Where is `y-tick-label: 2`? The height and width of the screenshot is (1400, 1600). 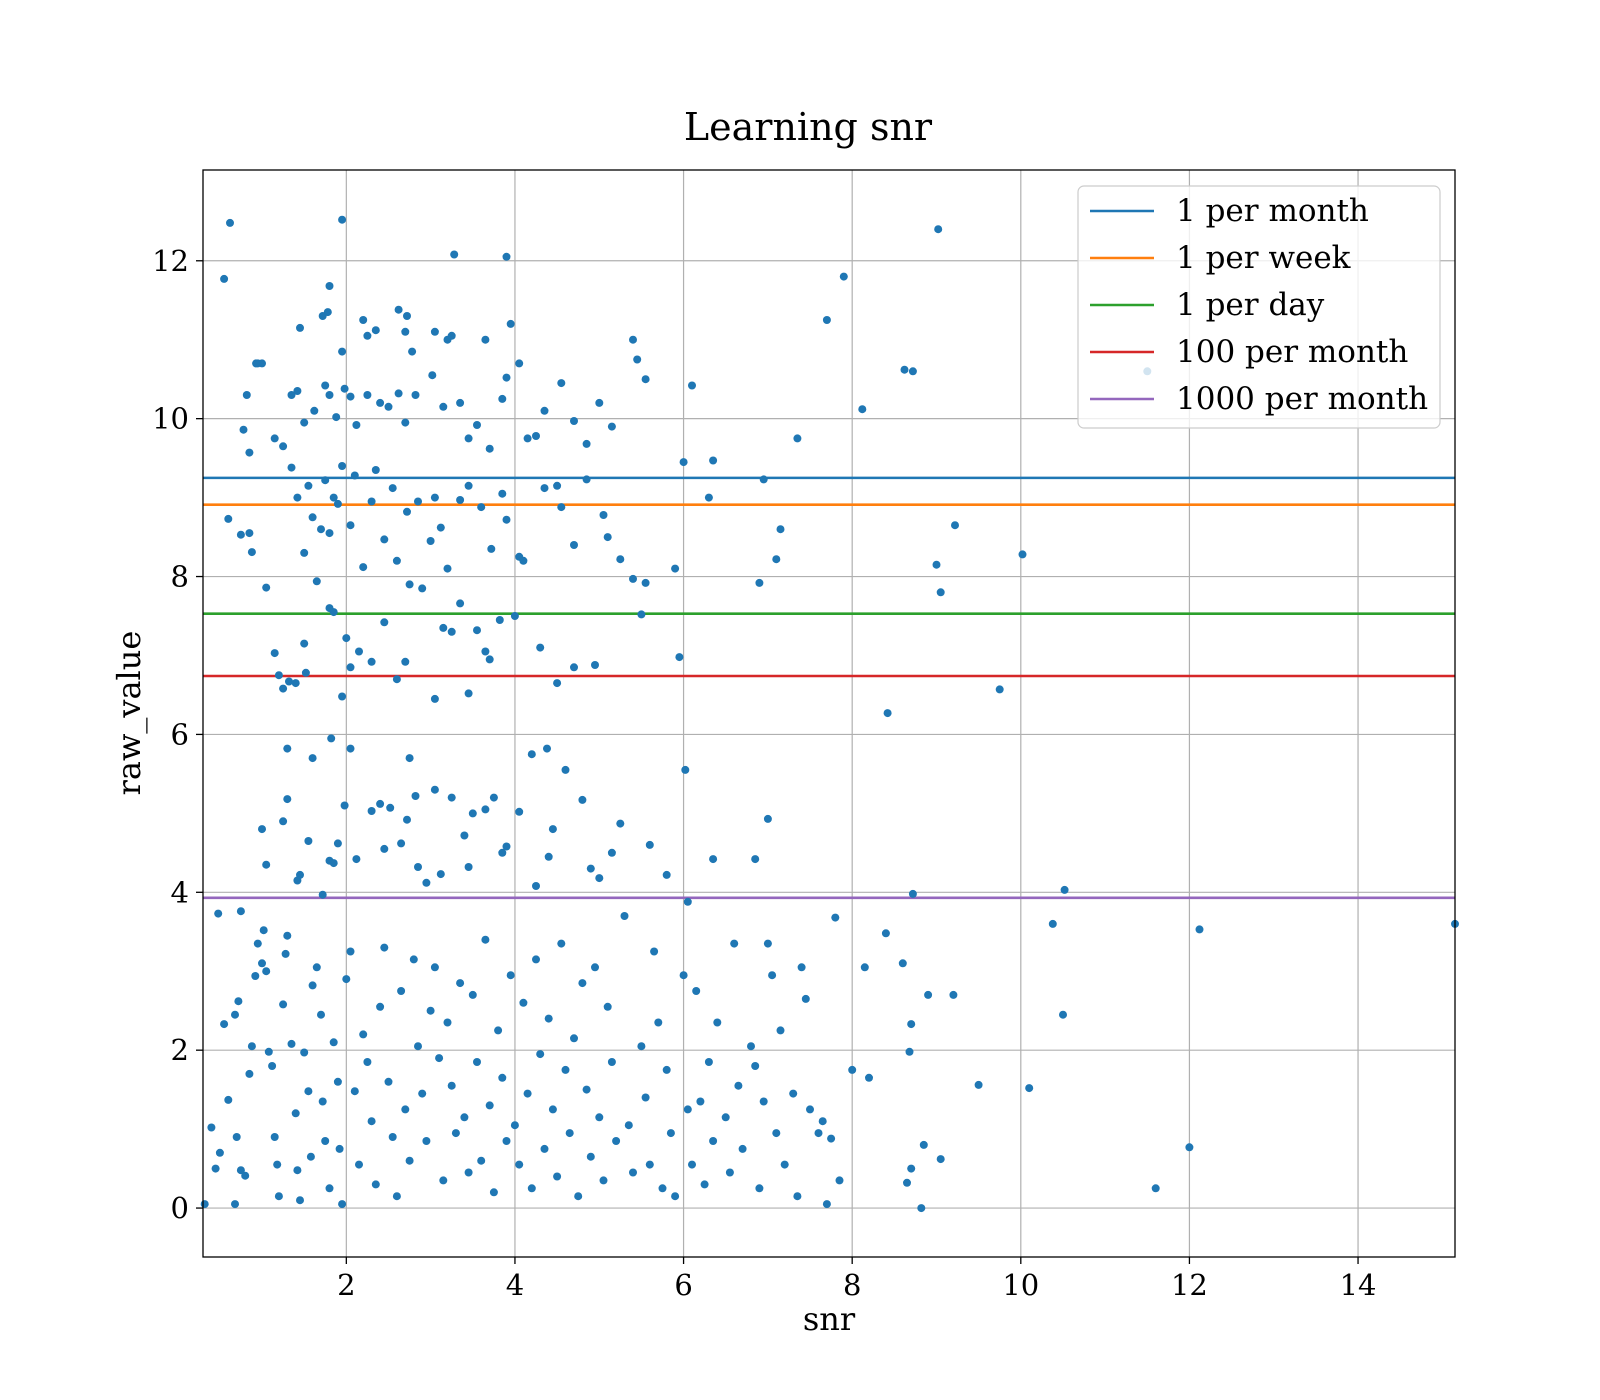 y-tick-label: 2 is located at coordinates (180, 1050).